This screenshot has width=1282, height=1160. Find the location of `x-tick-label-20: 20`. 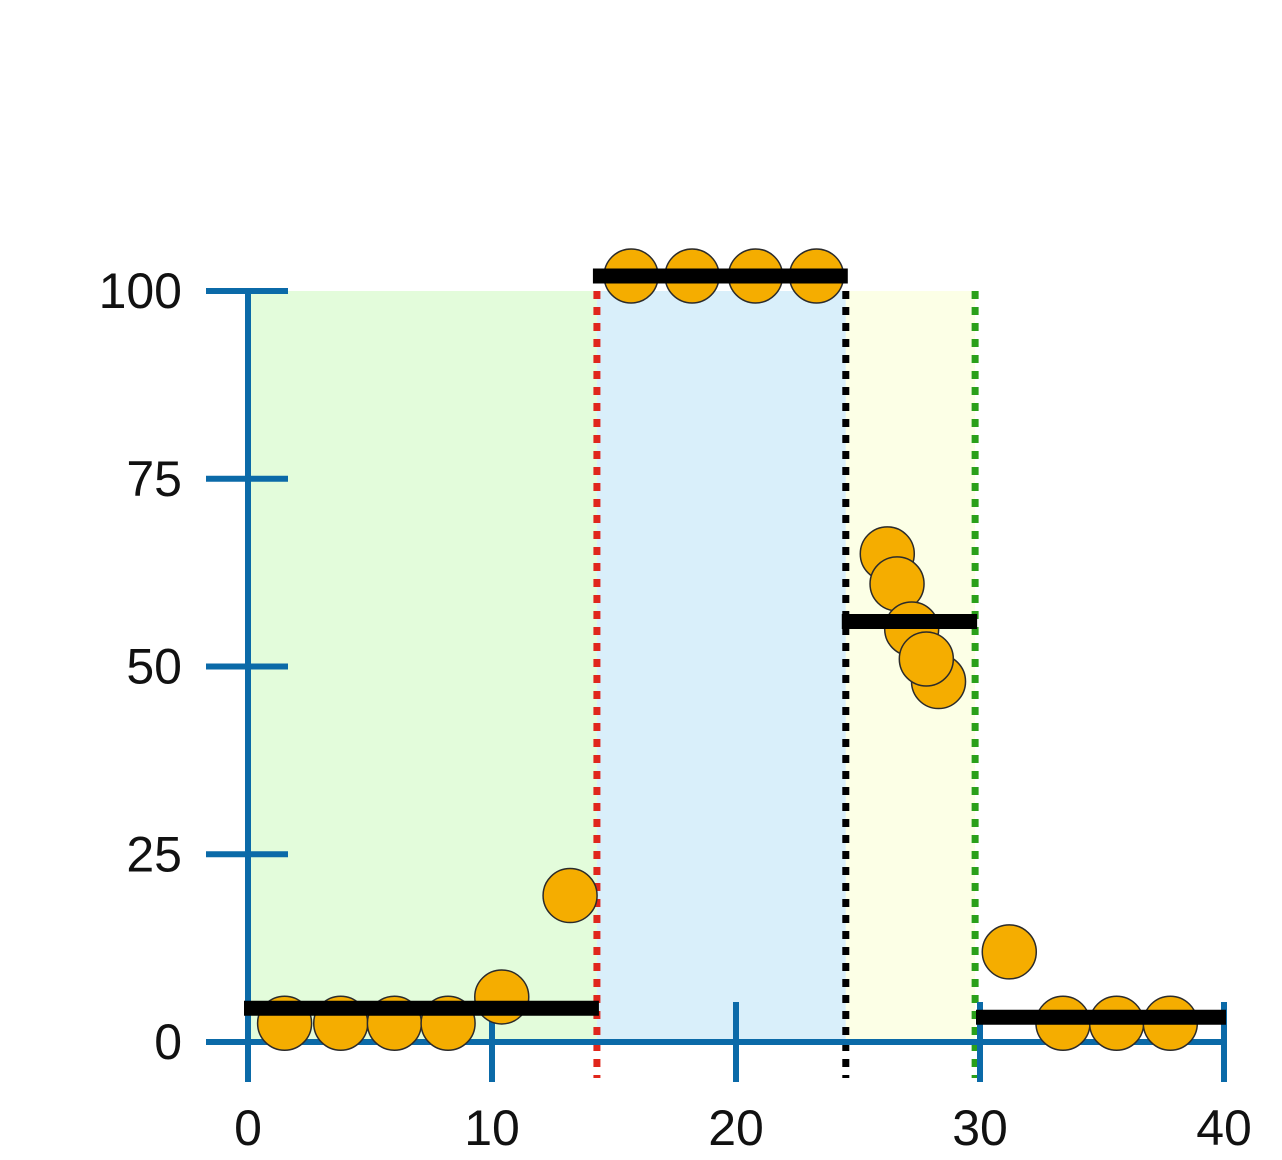

x-tick-label-20: 20 is located at coordinates (736, 1128).